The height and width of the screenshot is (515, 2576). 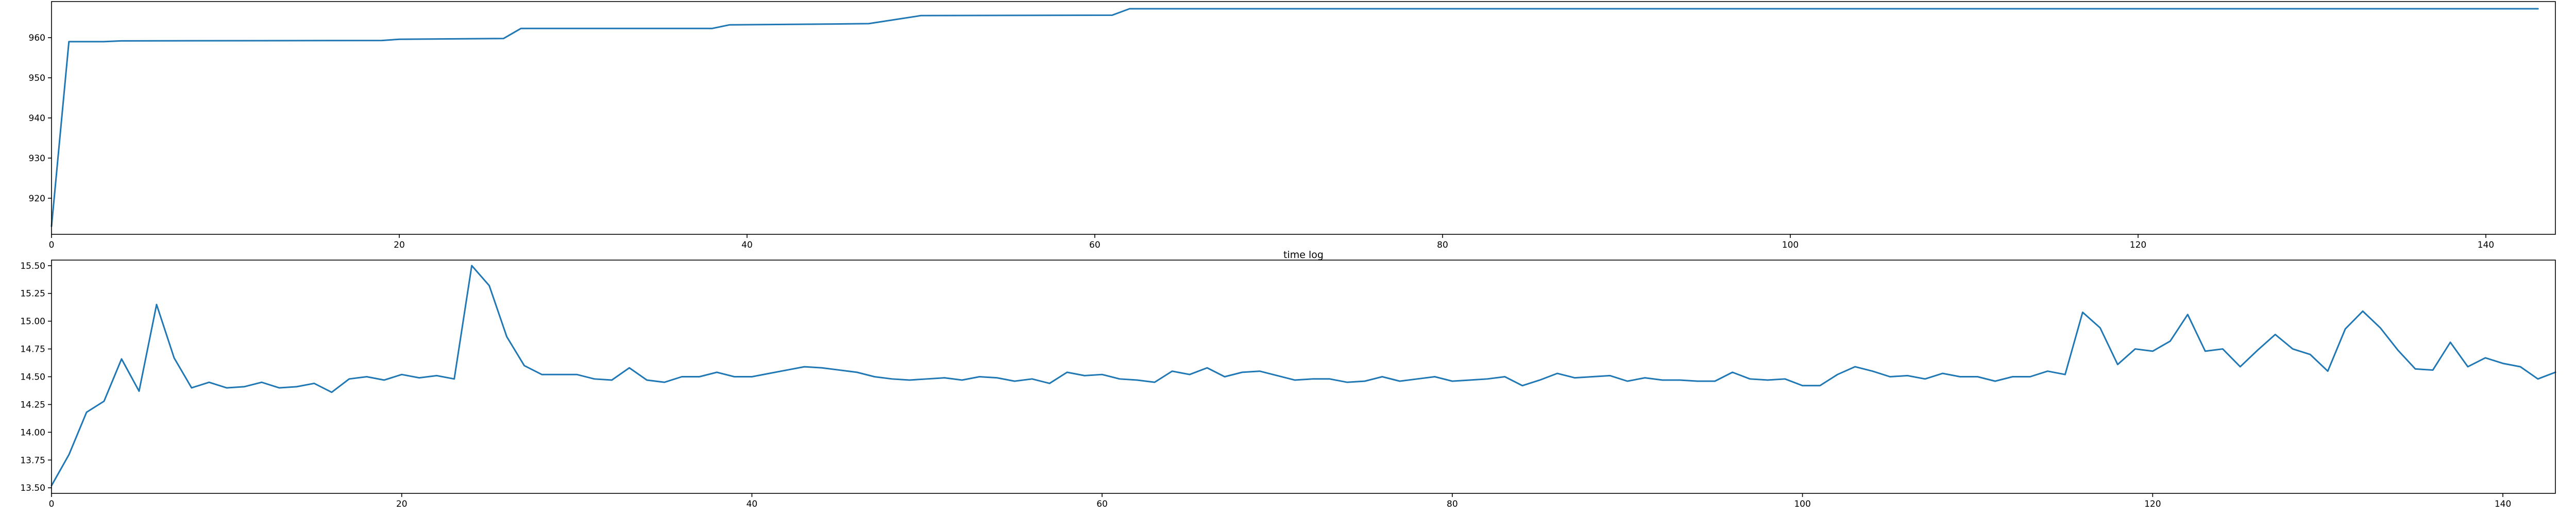 I want to click on y-tick-label: 920, so click(x=37, y=199).